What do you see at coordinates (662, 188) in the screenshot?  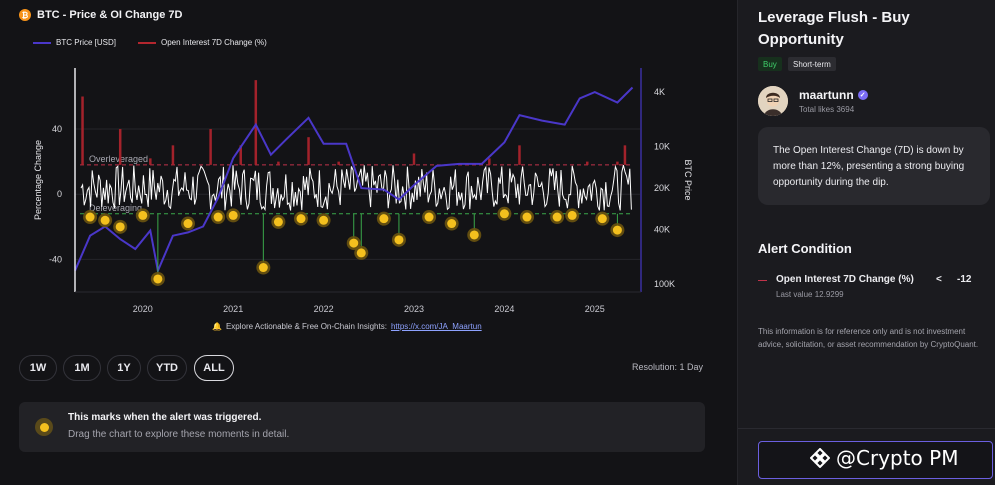 I see `right-tick-label: 20K` at bounding box center [662, 188].